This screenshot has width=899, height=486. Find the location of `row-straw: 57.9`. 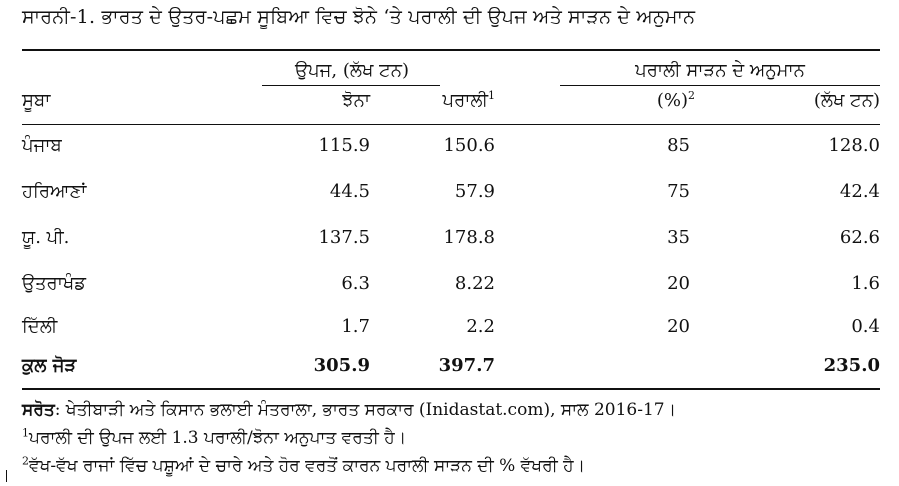

row-straw: 57.9 is located at coordinates (474, 191).